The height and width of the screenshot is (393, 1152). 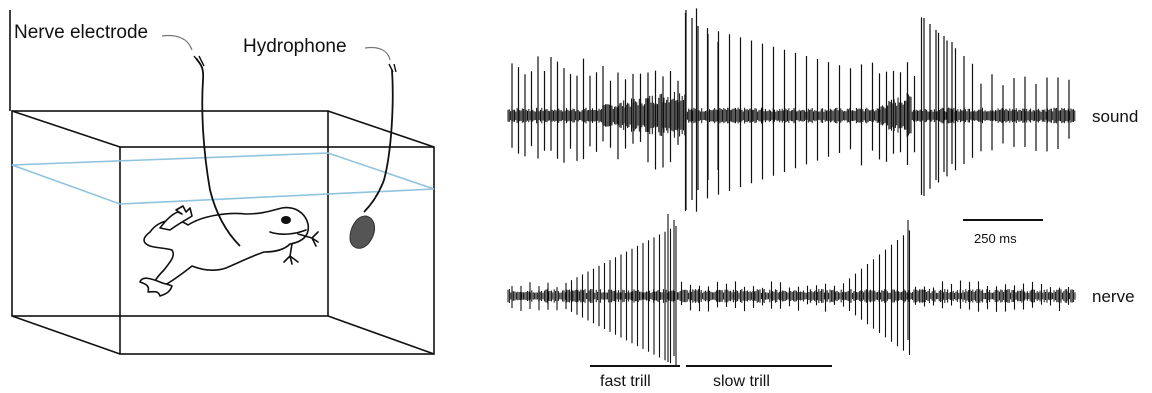 I want to click on frog-body, so click(x=226, y=248).